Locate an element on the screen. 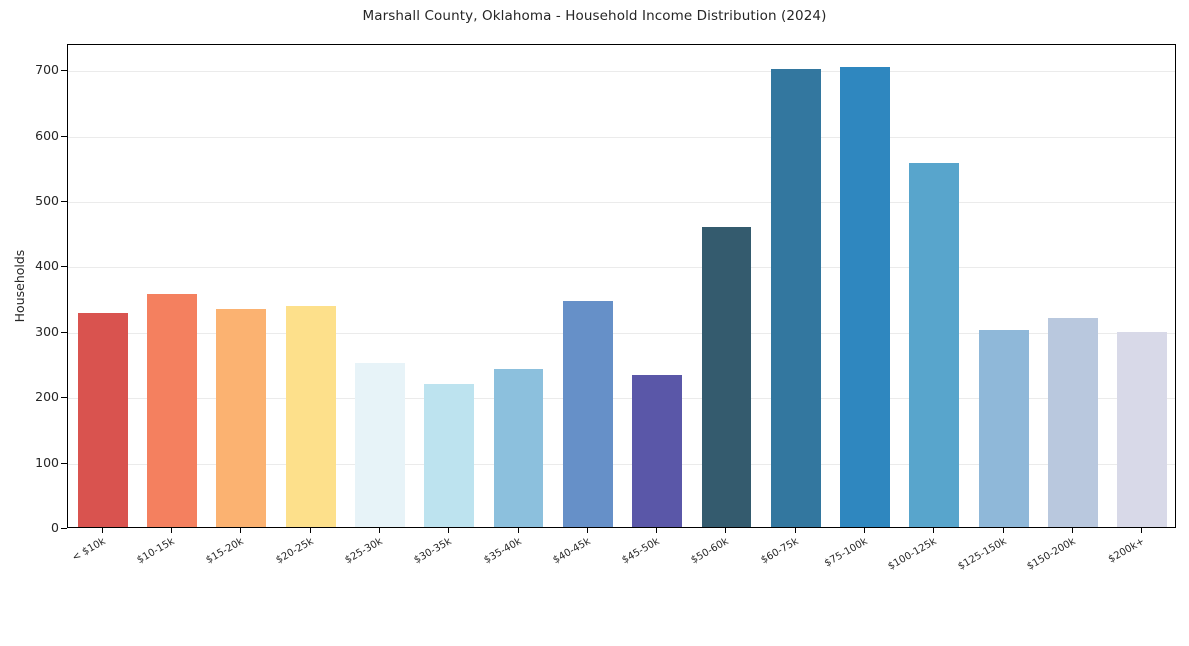  y-tick-label: 300 is located at coordinates (47, 331).